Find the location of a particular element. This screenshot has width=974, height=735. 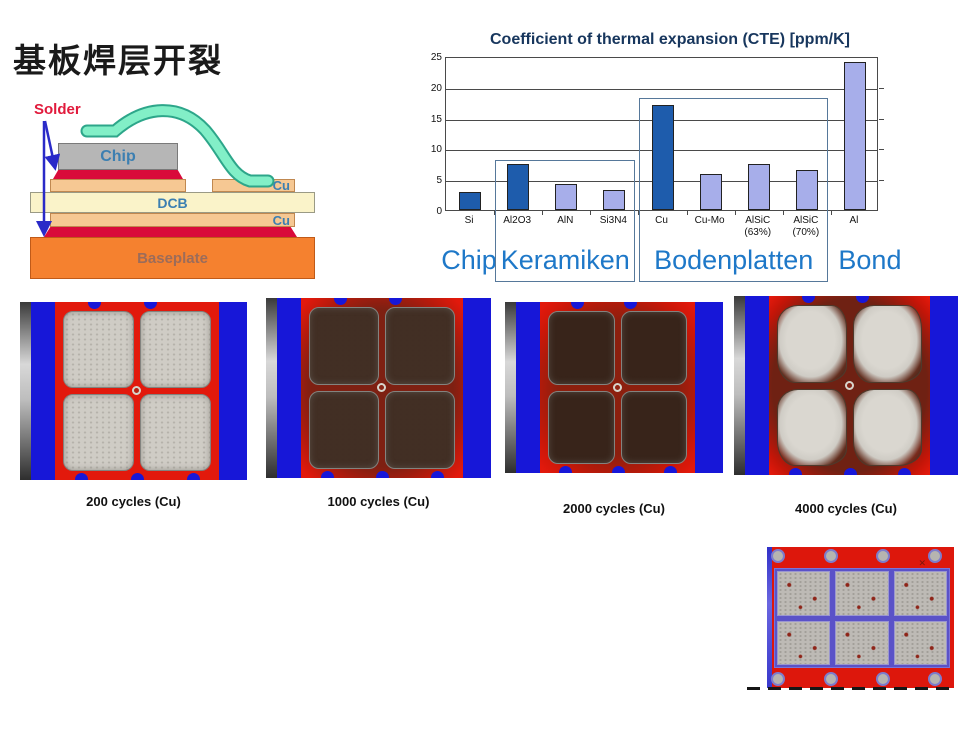

category-label-text: Si is located at coordinates (469, 220).